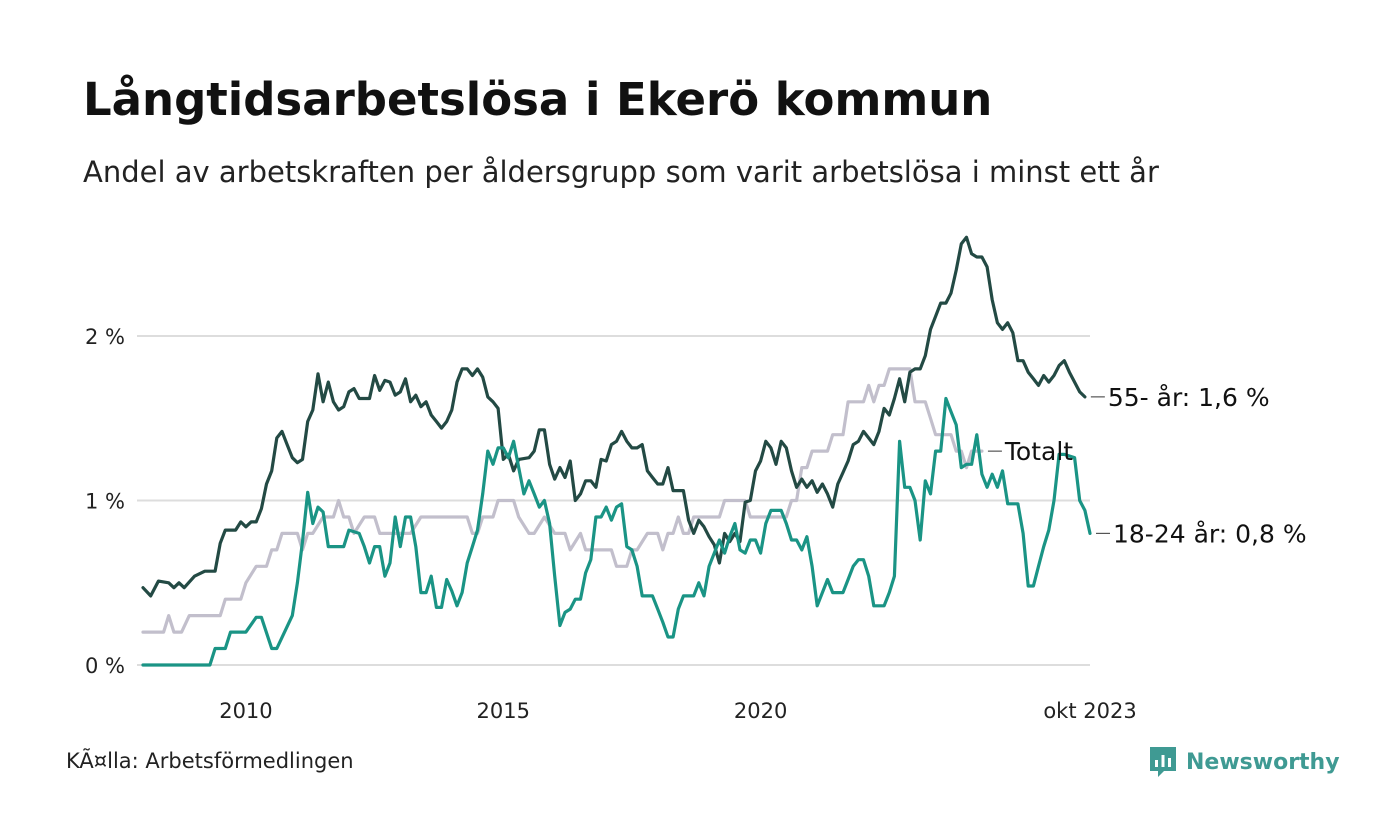 Image resolution: width=1400 pixels, height=840 pixels. What do you see at coordinates (1163, 762) in the screenshot?
I see `newsworthy-logo-icon` at bounding box center [1163, 762].